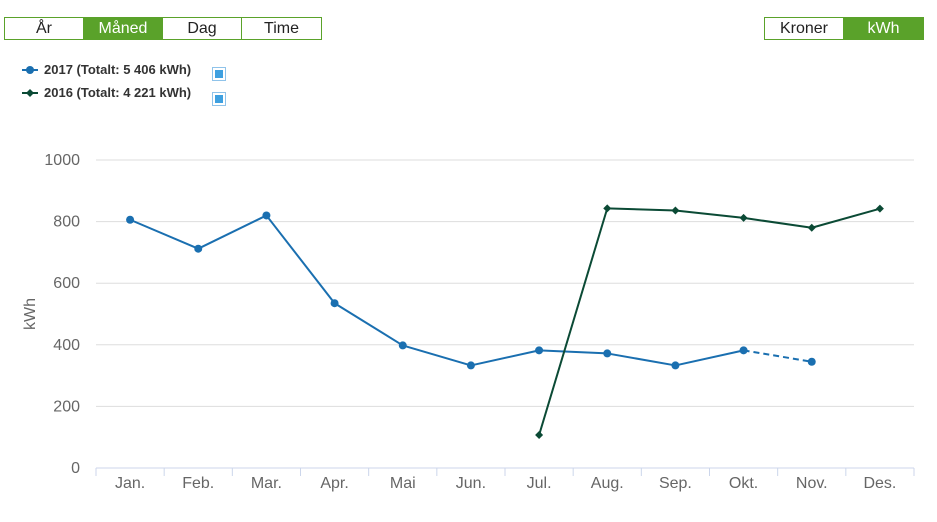  I want to click on tab-dag: Dag, so click(202, 28).